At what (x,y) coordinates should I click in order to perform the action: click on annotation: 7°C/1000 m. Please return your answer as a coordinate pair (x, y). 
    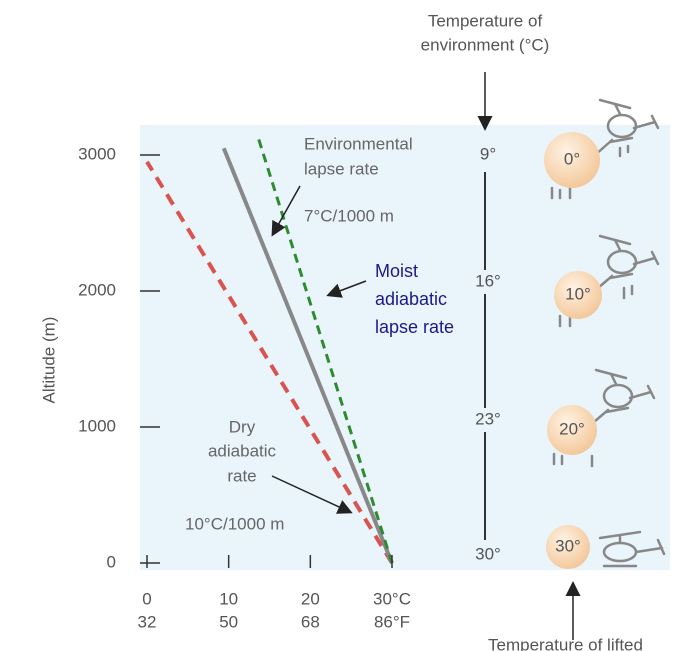
    Looking at the image, I should click on (349, 215).